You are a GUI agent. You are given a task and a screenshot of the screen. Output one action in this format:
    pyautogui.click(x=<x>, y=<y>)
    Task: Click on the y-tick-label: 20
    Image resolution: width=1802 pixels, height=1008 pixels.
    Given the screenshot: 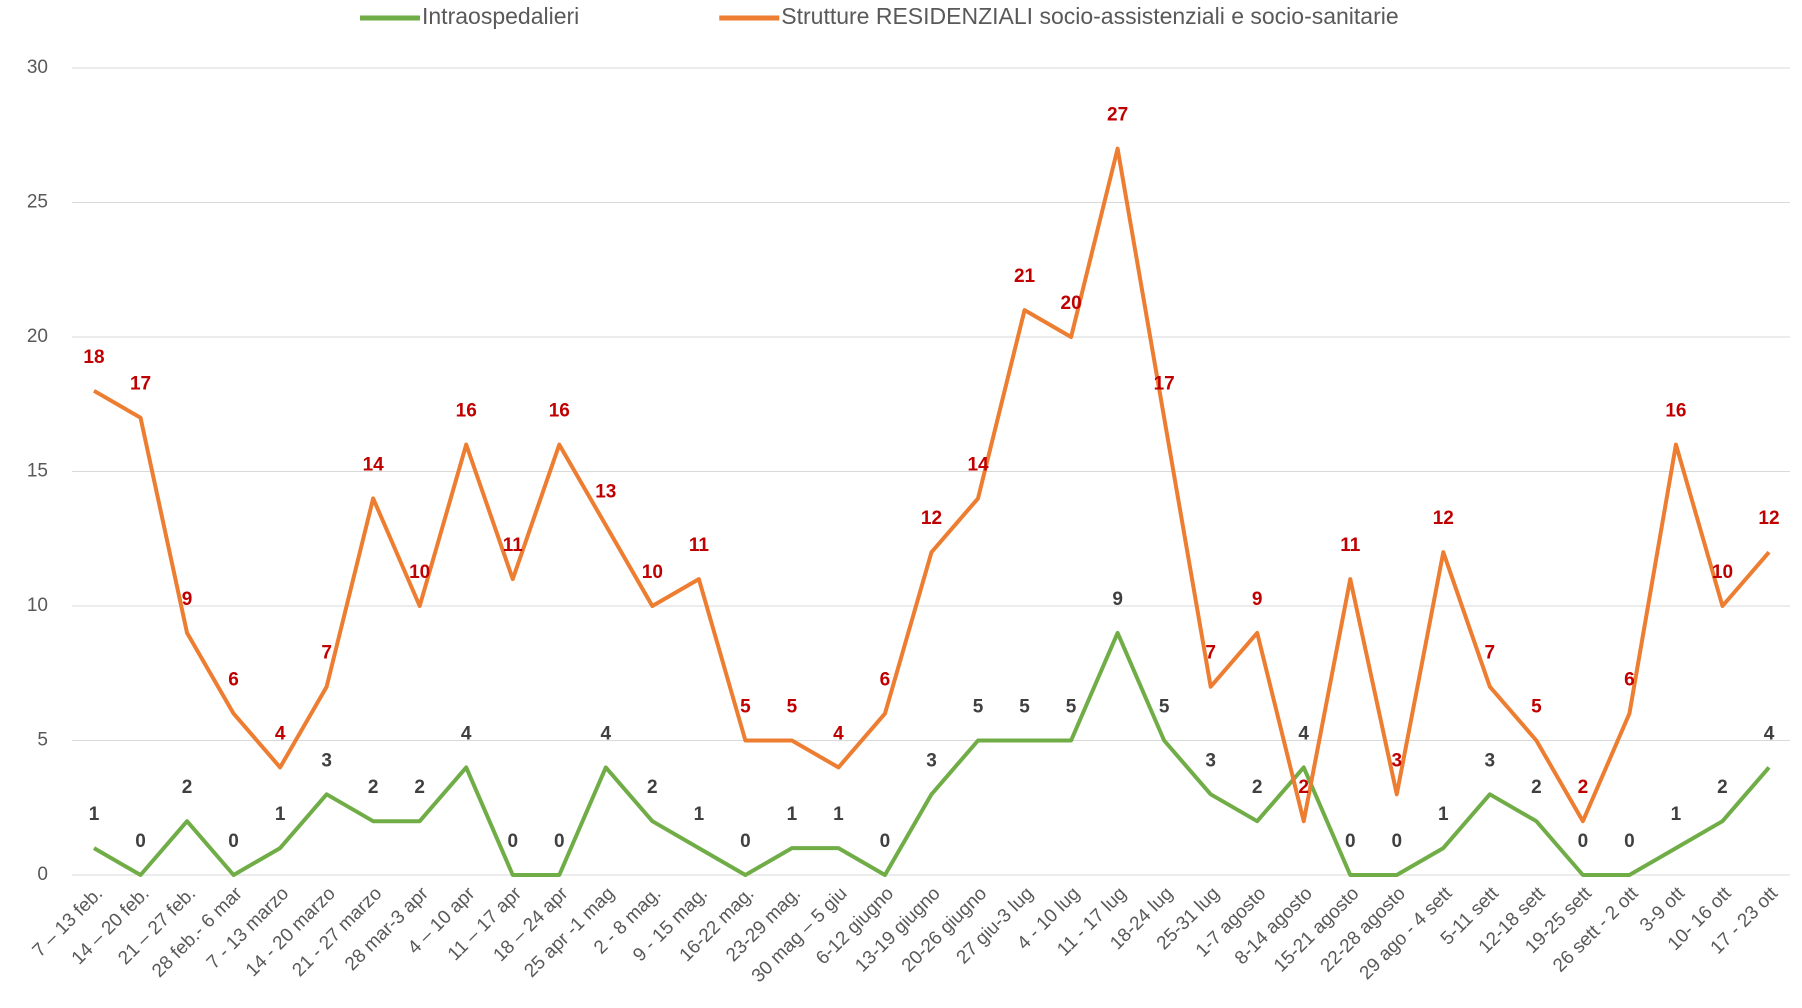 What is the action you would take?
    pyautogui.click(x=37, y=336)
    